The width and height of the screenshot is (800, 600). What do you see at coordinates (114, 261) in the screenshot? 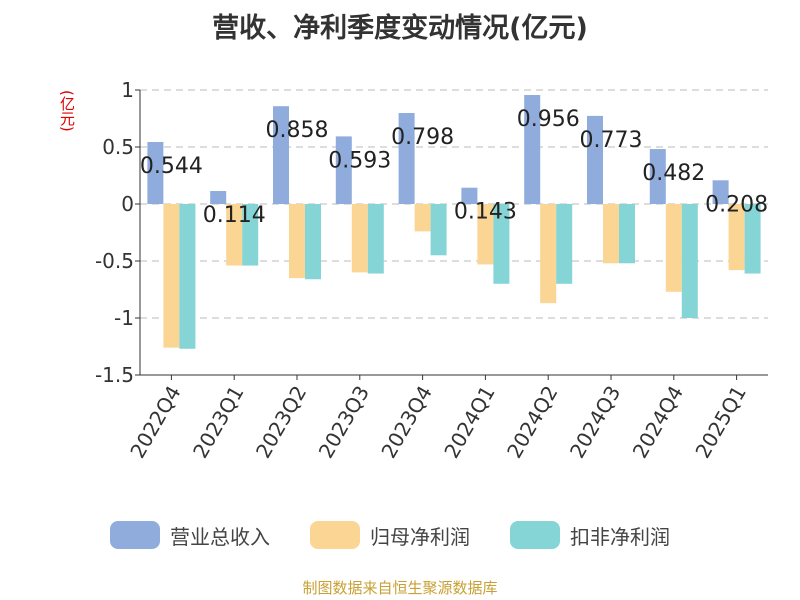
I see `y-tick-label: -0.5` at bounding box center [114, 261].